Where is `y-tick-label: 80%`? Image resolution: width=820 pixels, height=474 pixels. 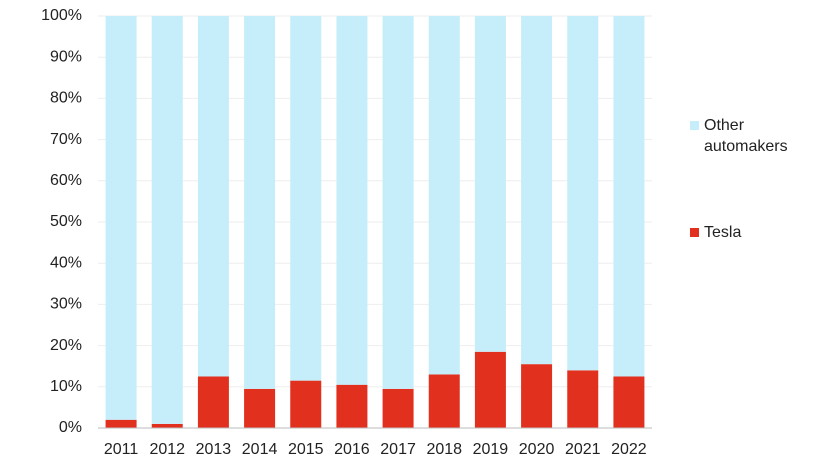
y-tick-label: 80% is located at coordinates (66, 98).